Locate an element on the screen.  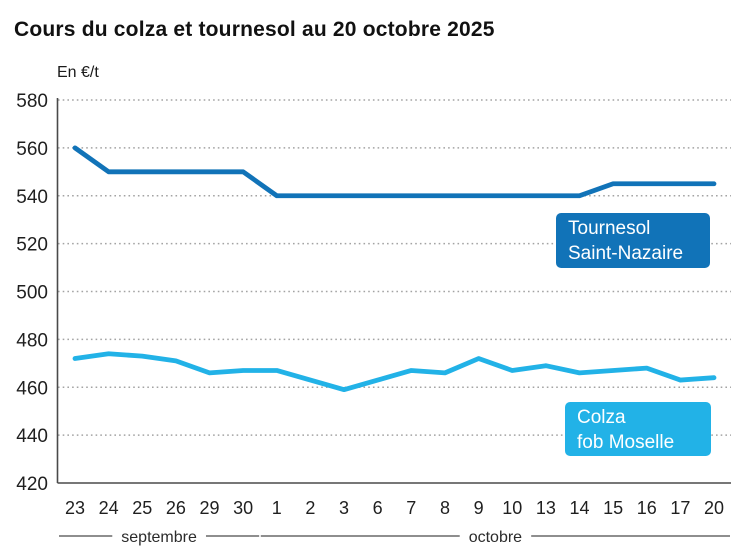
y-tick-label: 540 is located at coordinates (32, 197).